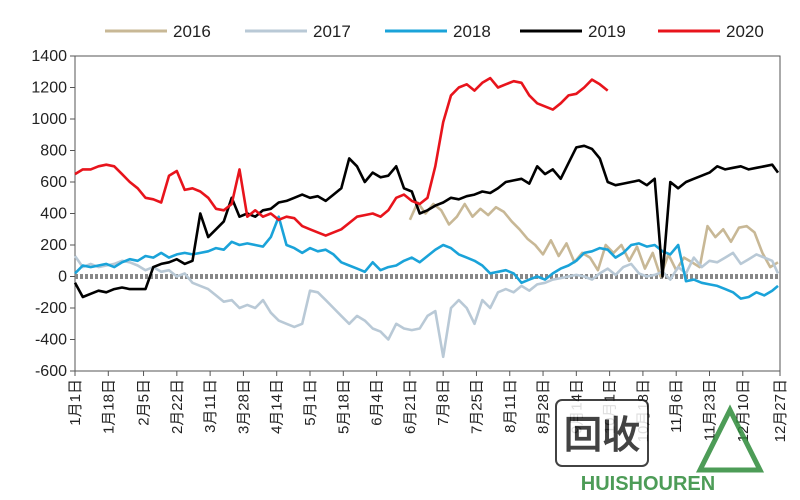  What do you see at coordinates (443, 402) in the screenshot?
I see `x-tick-label: 7月8日` at bounding box center [443, 402].